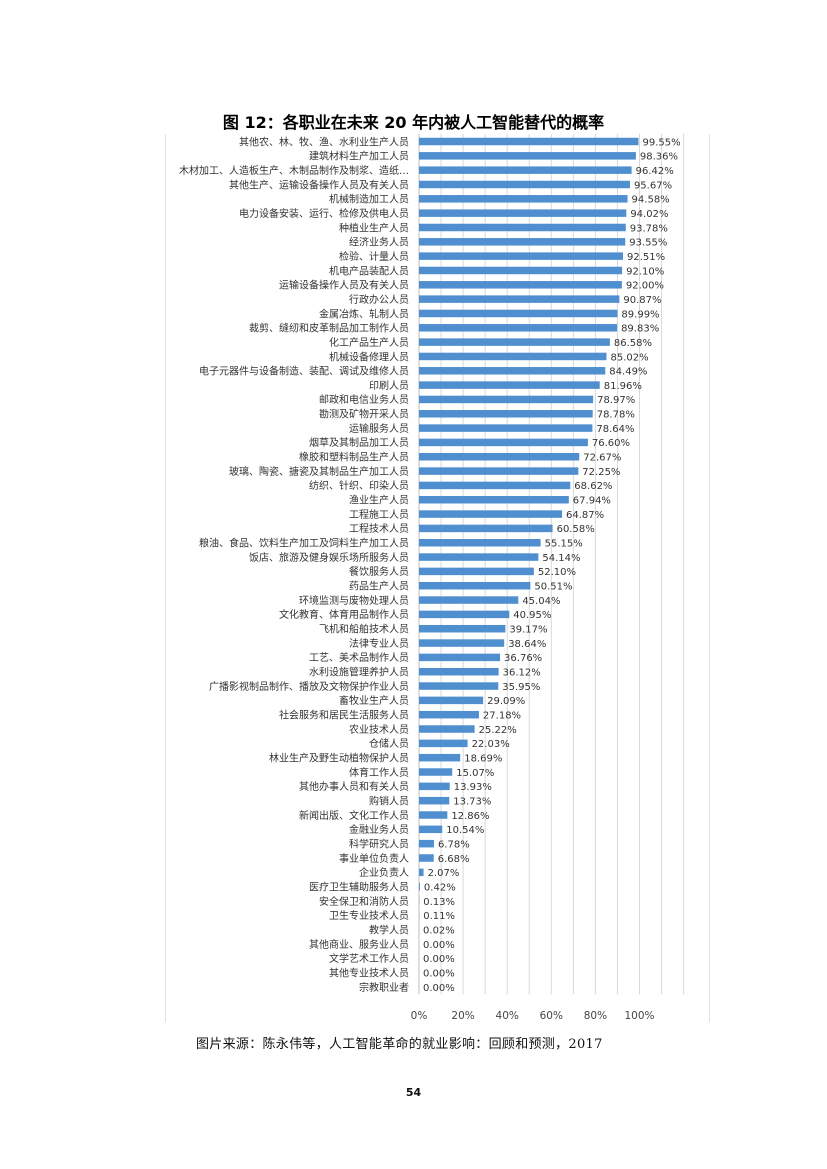 Image resolution: width=827 pixels, height=1169 pixels. Describe the element at coordinates (528, 630) in the screenshot. I see `data-label: 39.17%` at that location.